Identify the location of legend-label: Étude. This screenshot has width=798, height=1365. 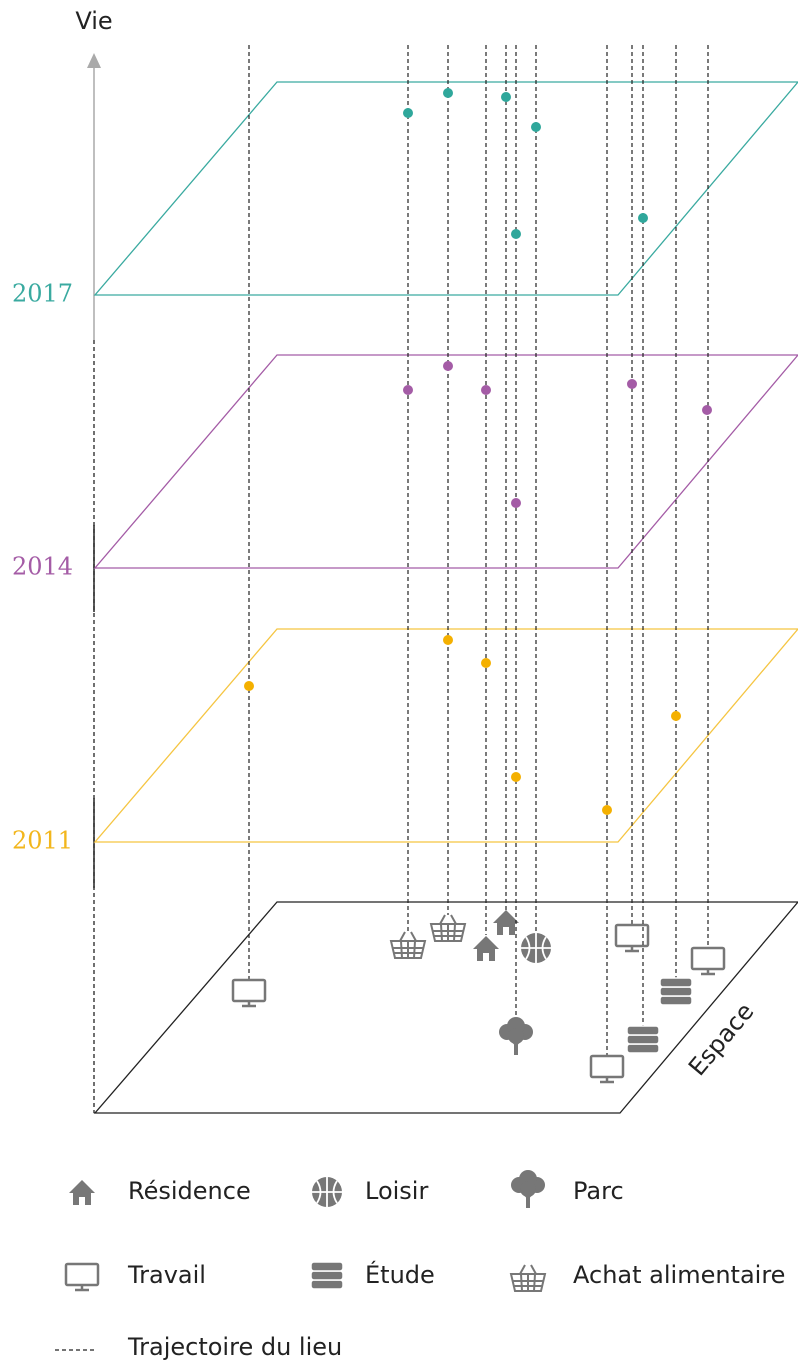
(400, 1274).